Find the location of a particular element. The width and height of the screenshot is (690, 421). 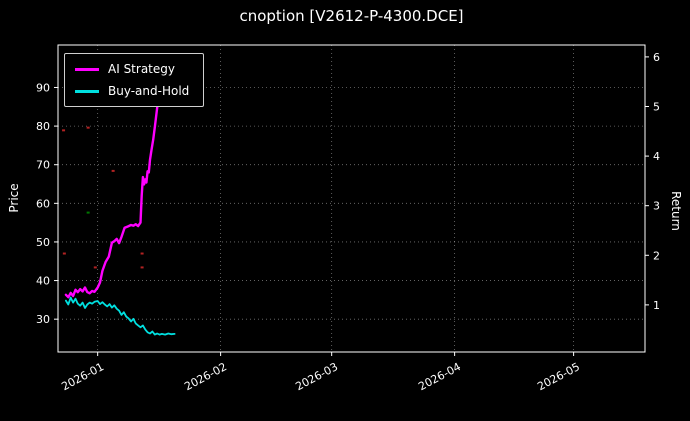

return-tick-label: 3 is located at coordinates (656, 206).